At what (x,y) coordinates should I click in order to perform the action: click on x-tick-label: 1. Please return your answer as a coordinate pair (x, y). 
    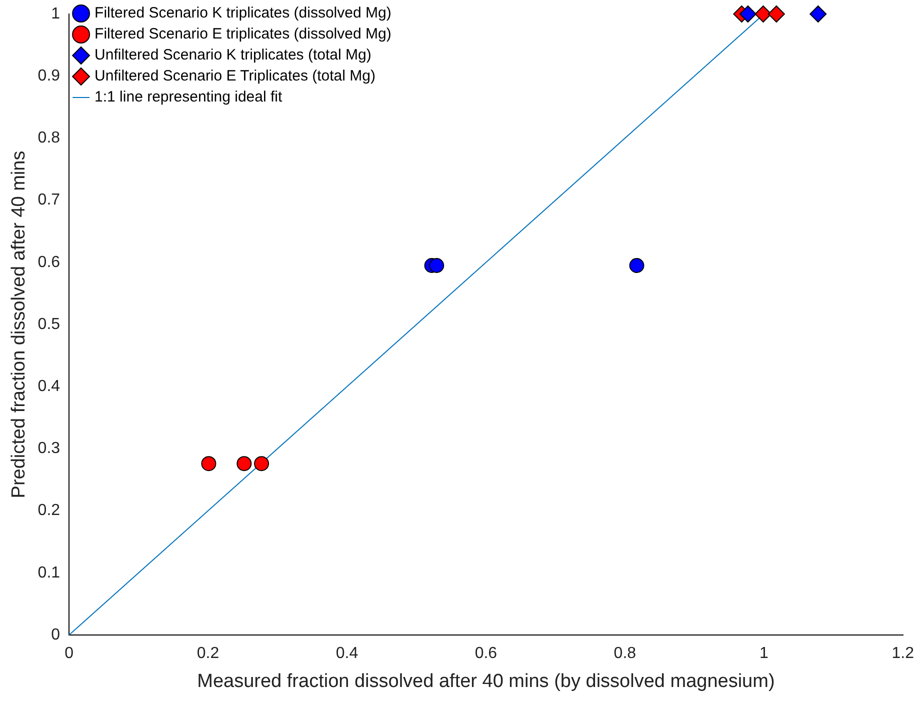
    Looking at the image, I should click on (763, 653).